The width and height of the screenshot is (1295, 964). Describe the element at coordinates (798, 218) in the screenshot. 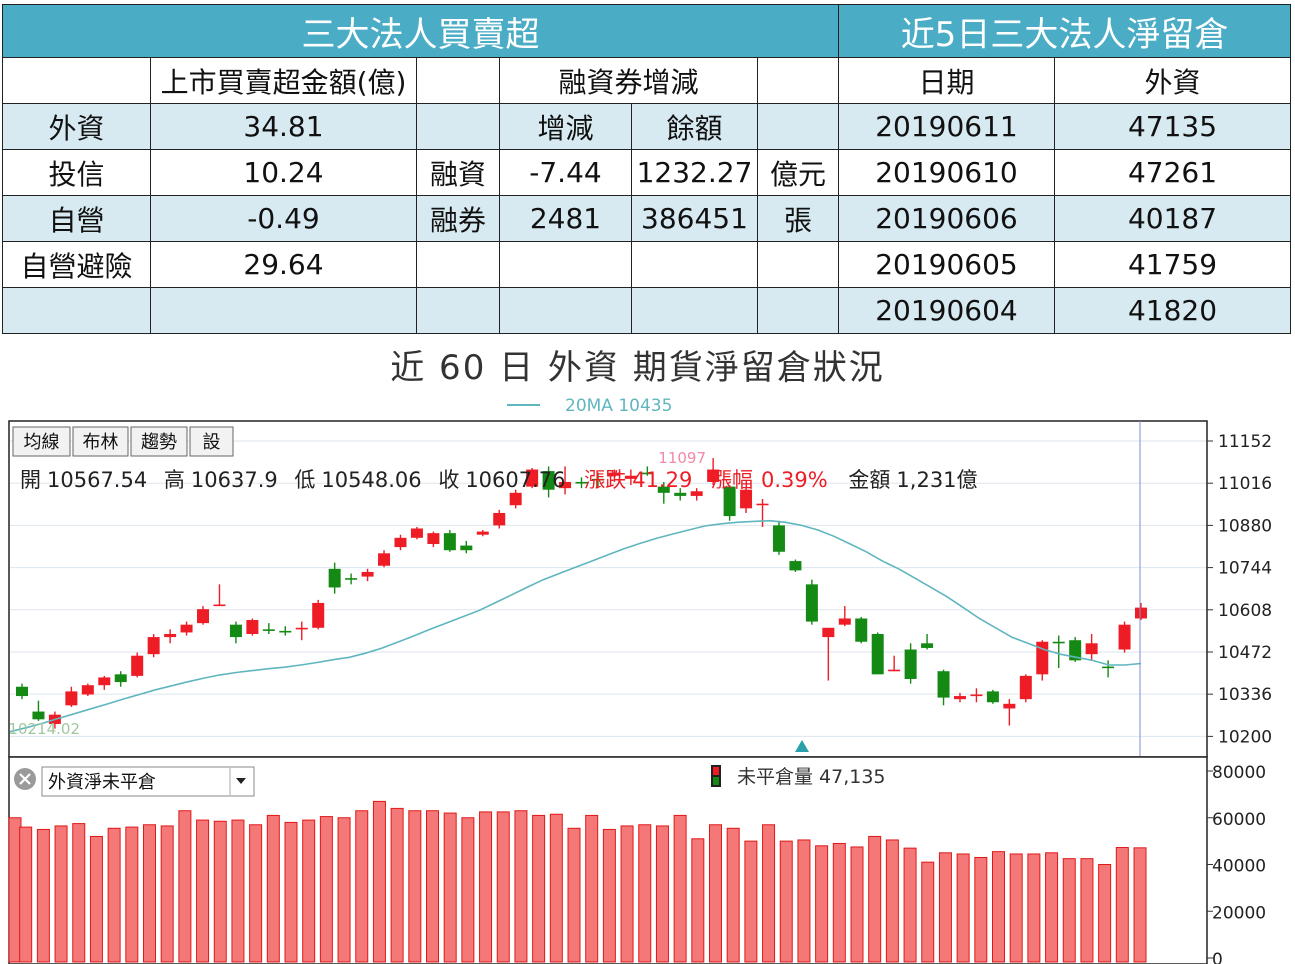

I see `margin-unit: 張` at that location.